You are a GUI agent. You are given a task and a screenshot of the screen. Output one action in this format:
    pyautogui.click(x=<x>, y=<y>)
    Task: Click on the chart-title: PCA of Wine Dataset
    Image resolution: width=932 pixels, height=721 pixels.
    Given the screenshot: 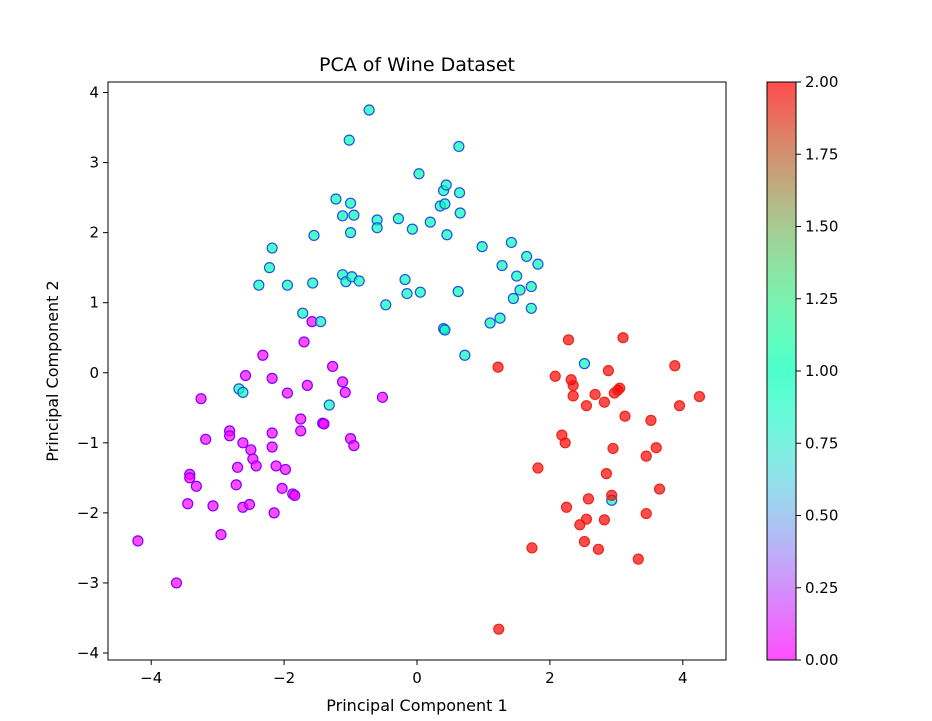 What is the action you would take?
    pyautogui.click(x=417, y=65)
    